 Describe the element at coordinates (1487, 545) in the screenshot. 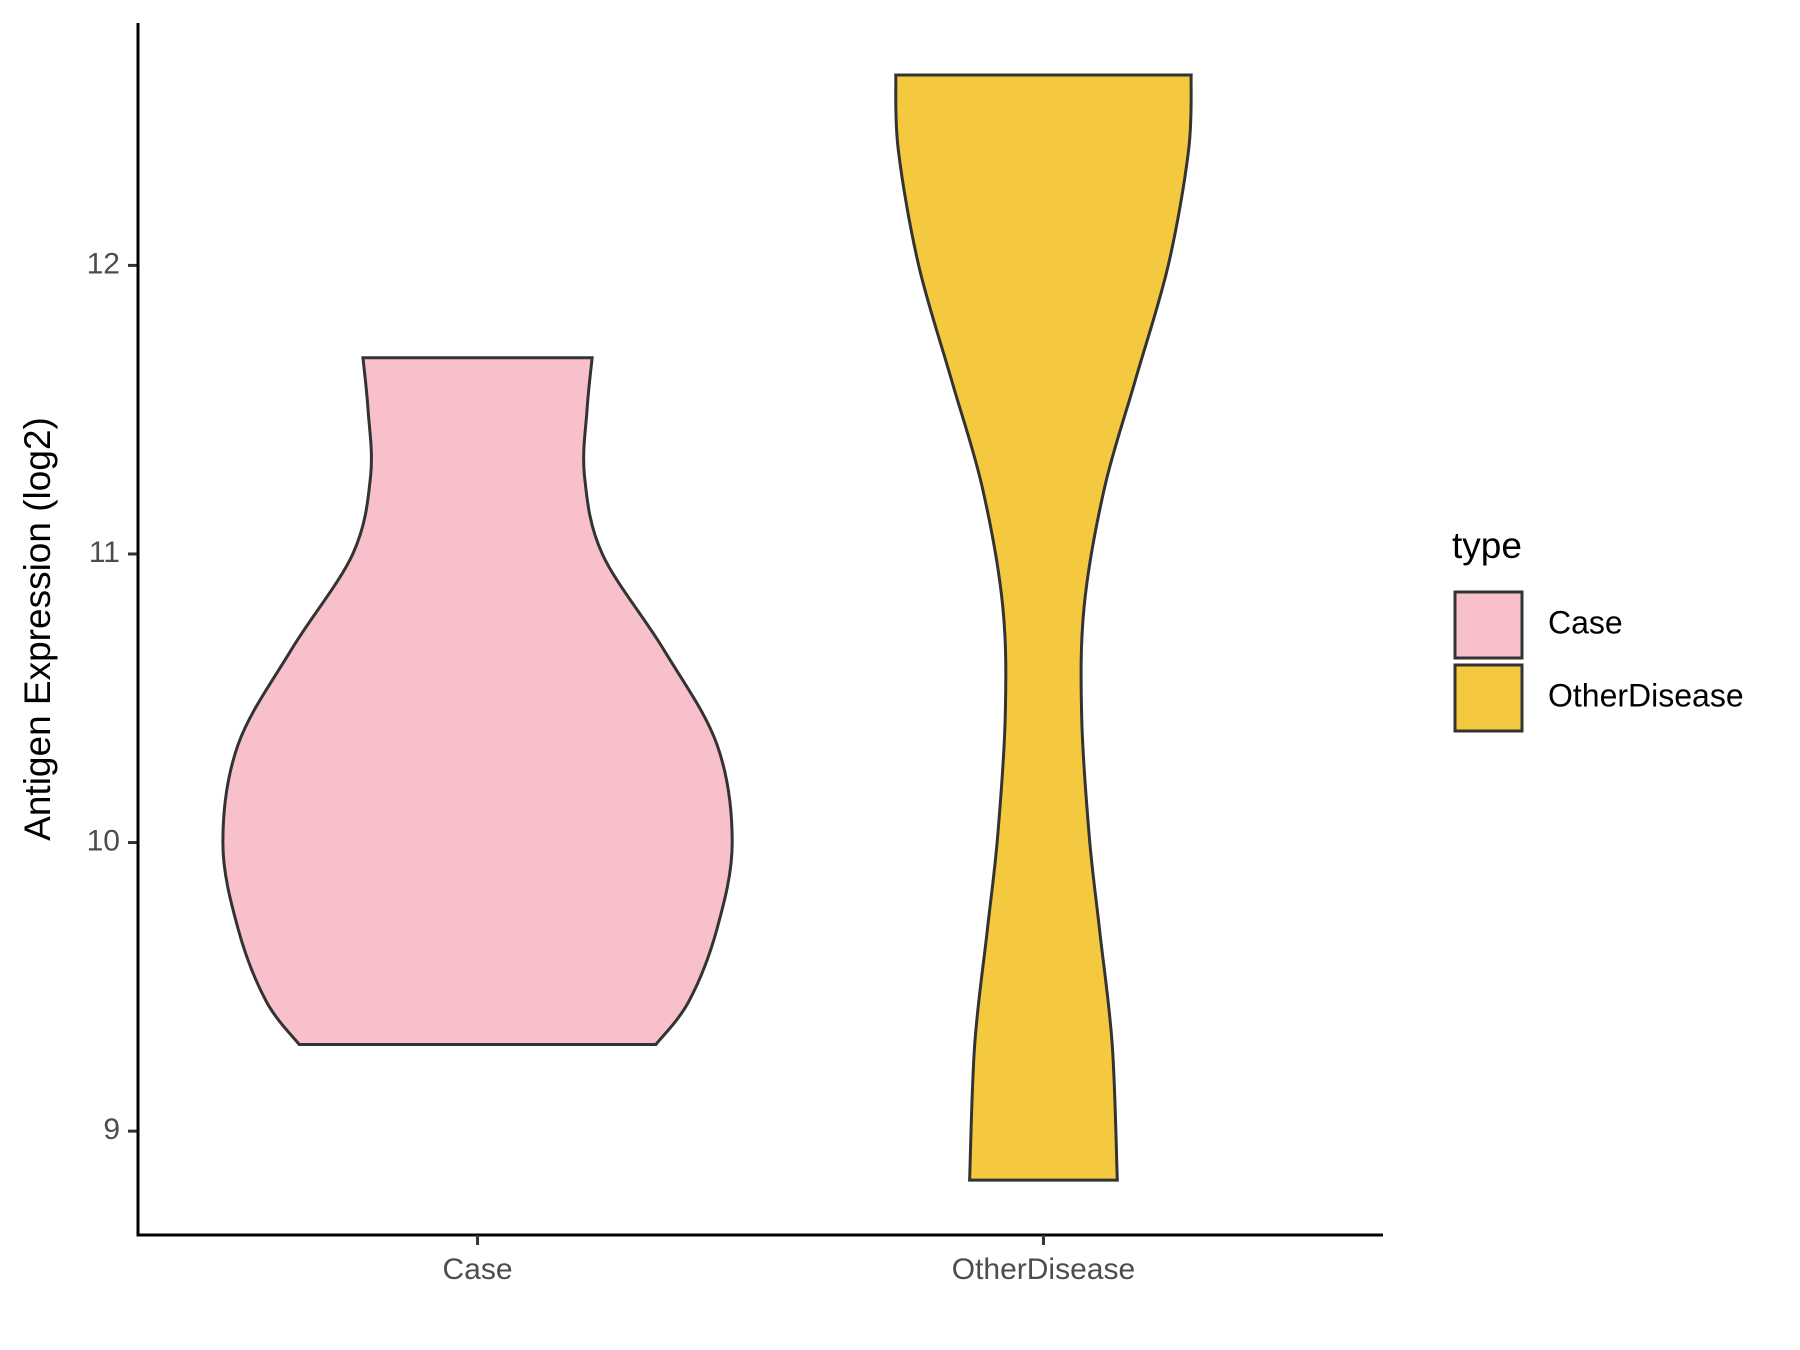

I see `legend-title: type` at that location.